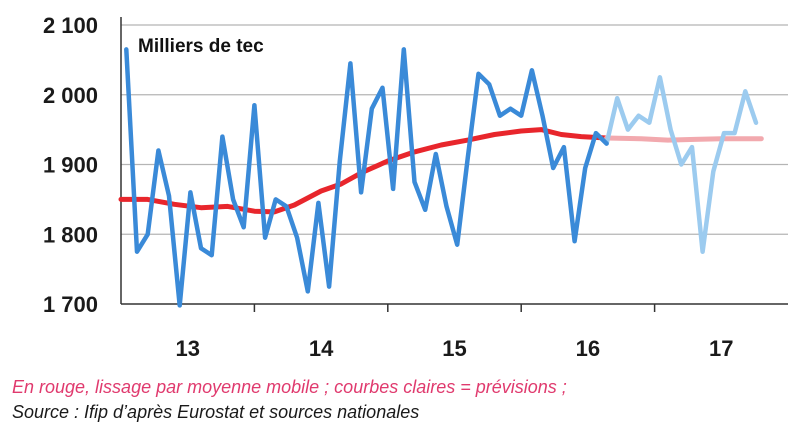  I want to click on x-tick-label: 14, so click(321, 348).